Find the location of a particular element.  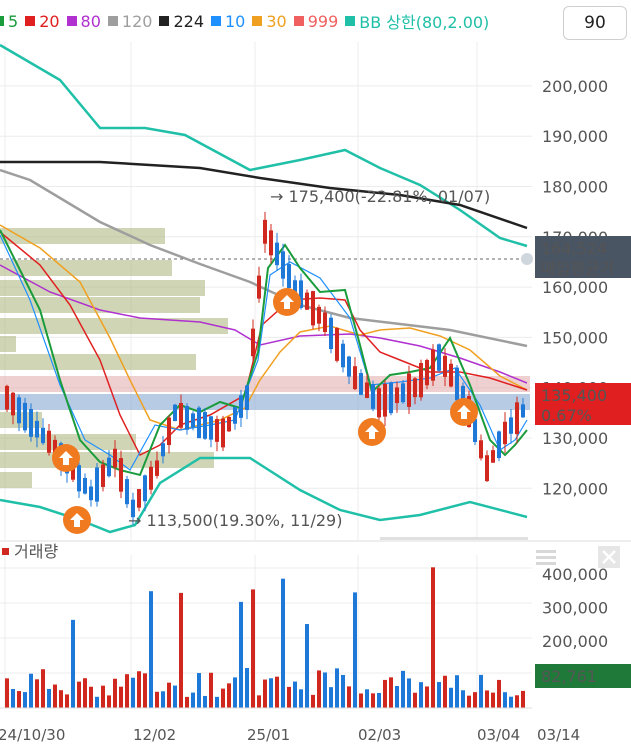

close-icon is located at coordinates (609, 557).